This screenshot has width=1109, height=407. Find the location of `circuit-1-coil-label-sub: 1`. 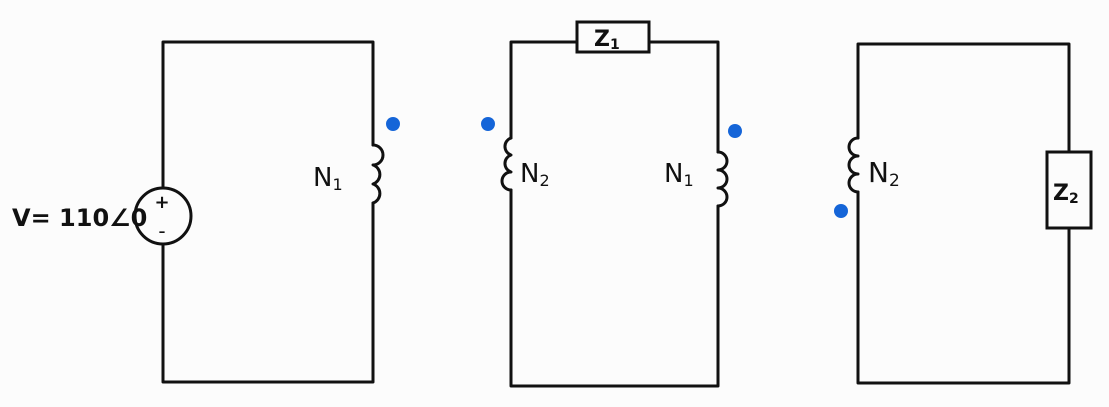

circuit-1-coil-label-sub: 1 is located at coordinates (337, 184).